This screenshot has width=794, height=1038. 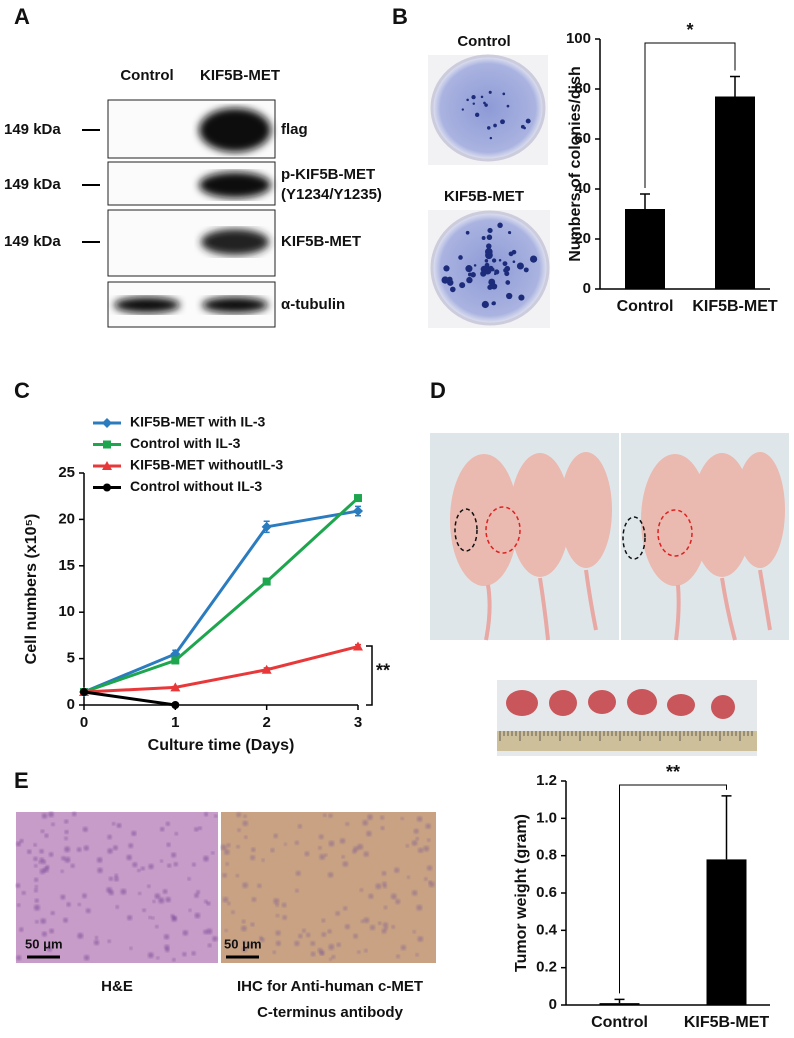 I want to click on lane-label: KIF5B-MET, so click(x=240, y=75).